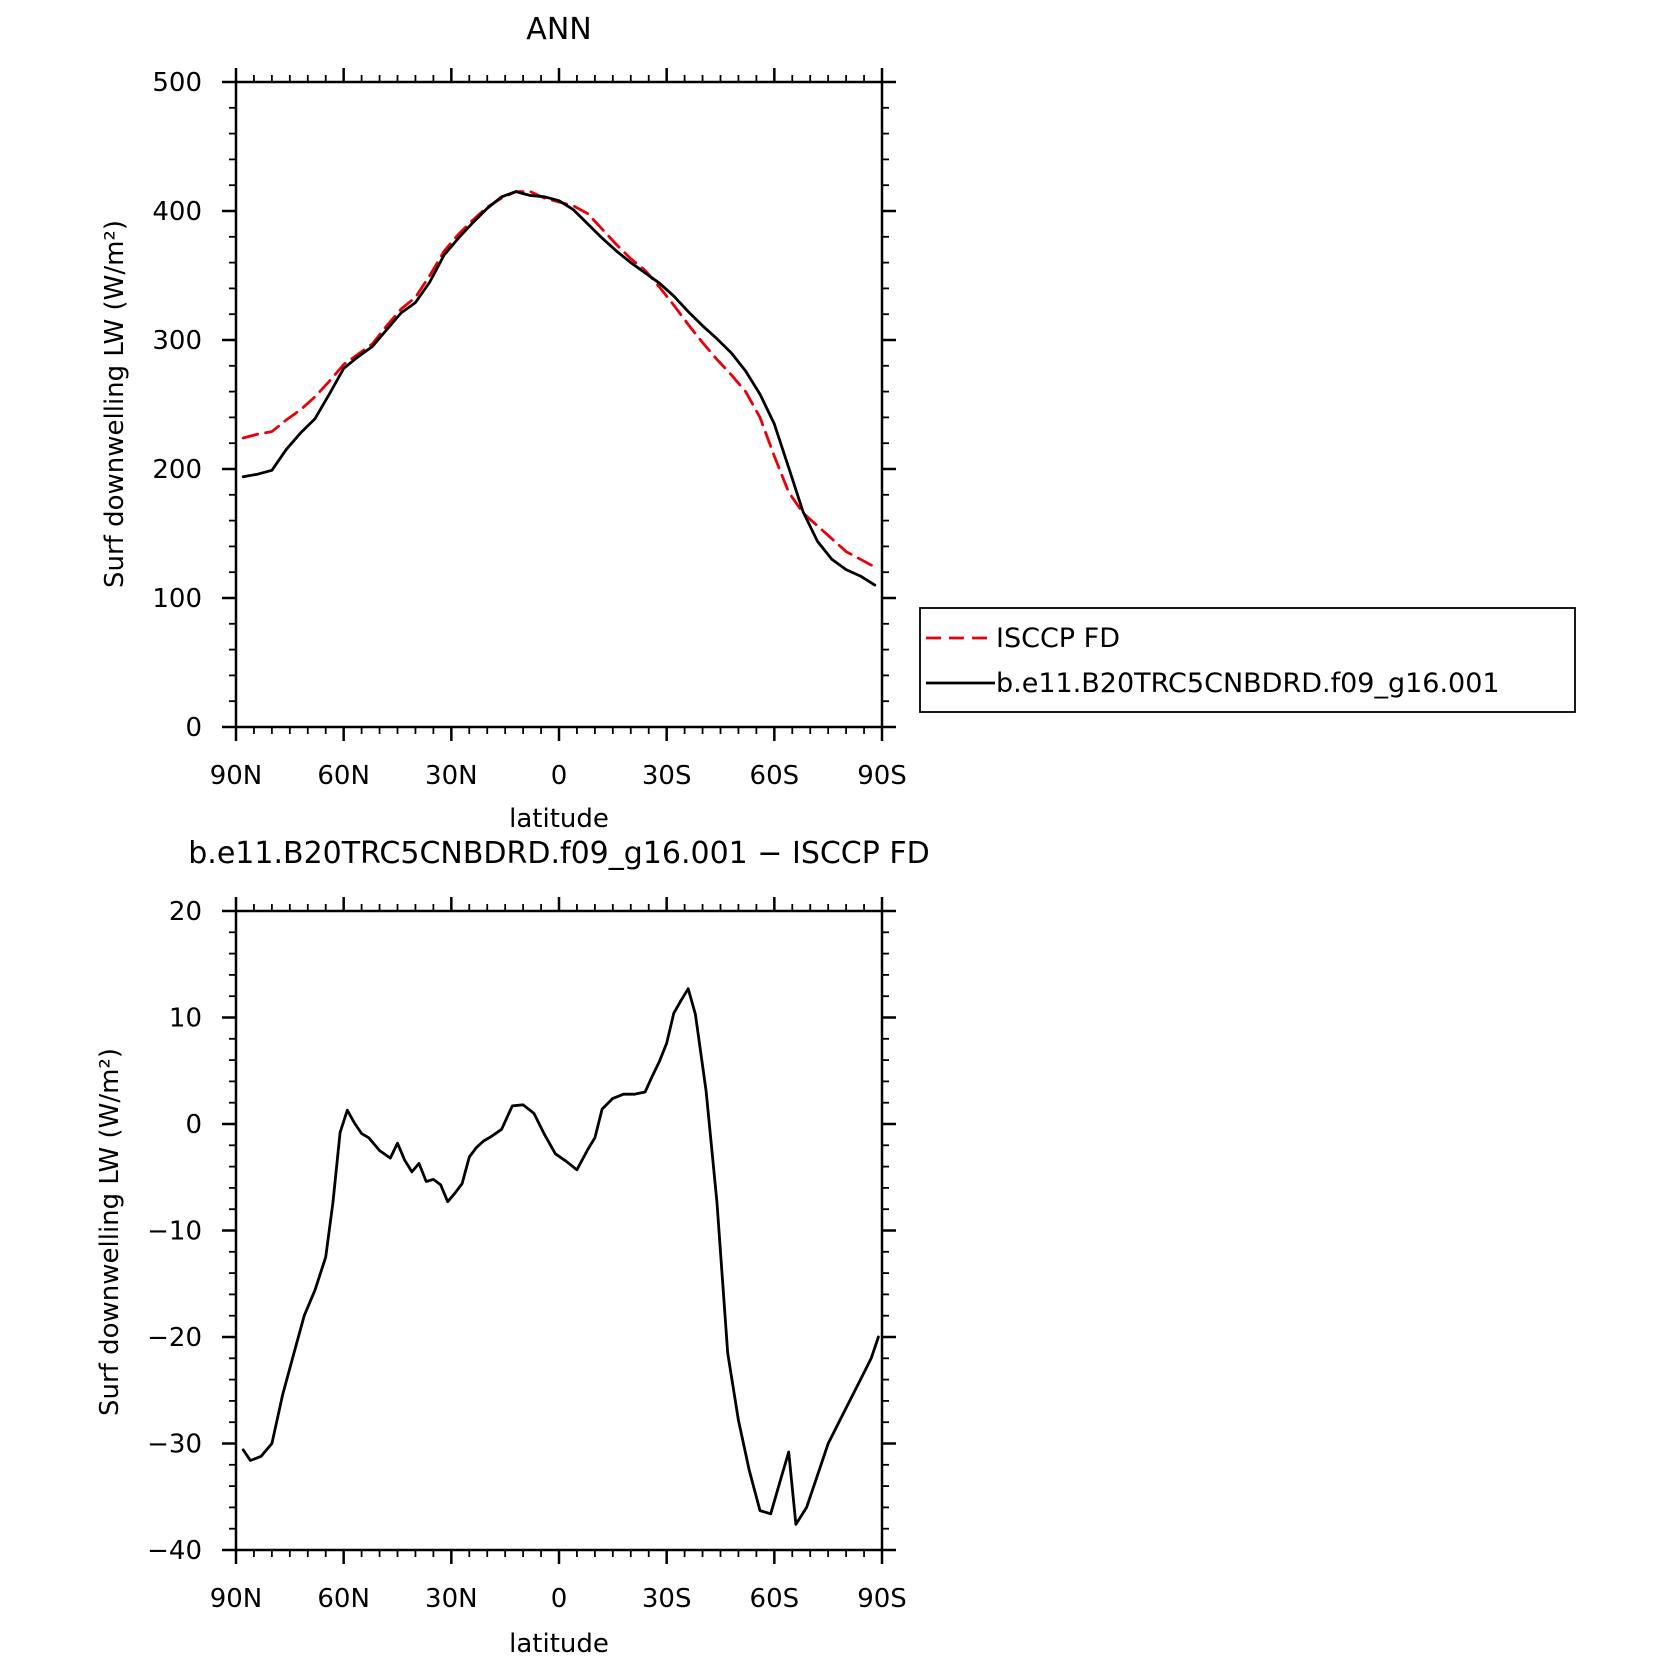 The height and width of the screenshot is (1658, 1660). What do you see at coordinates (174, 1338) in the screenshot?
I see `bottom-y-tick-label: −20` at bounding box center [174, 1338].